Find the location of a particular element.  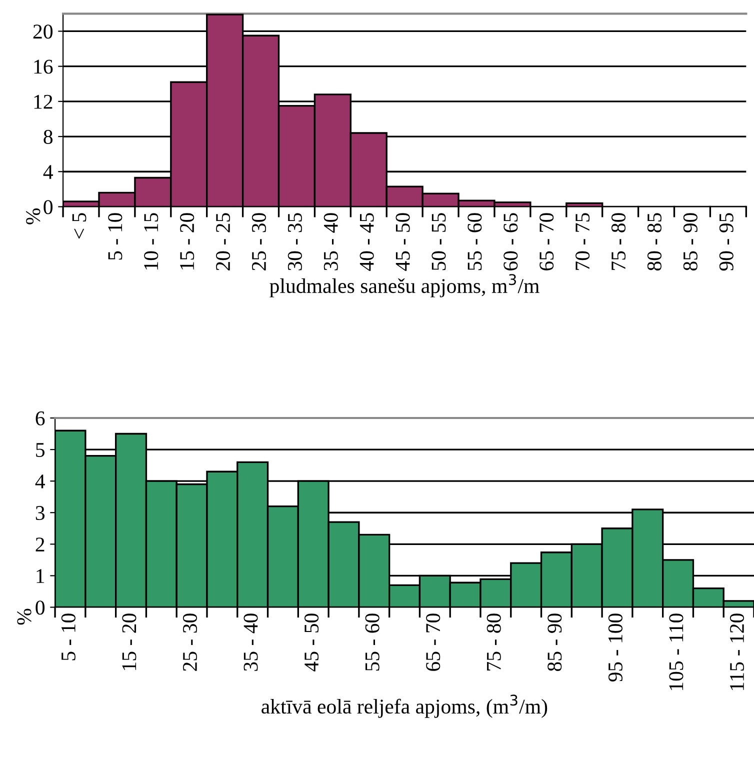

x-tick-label: 90 - 95 is located at coordinates (726, 242).